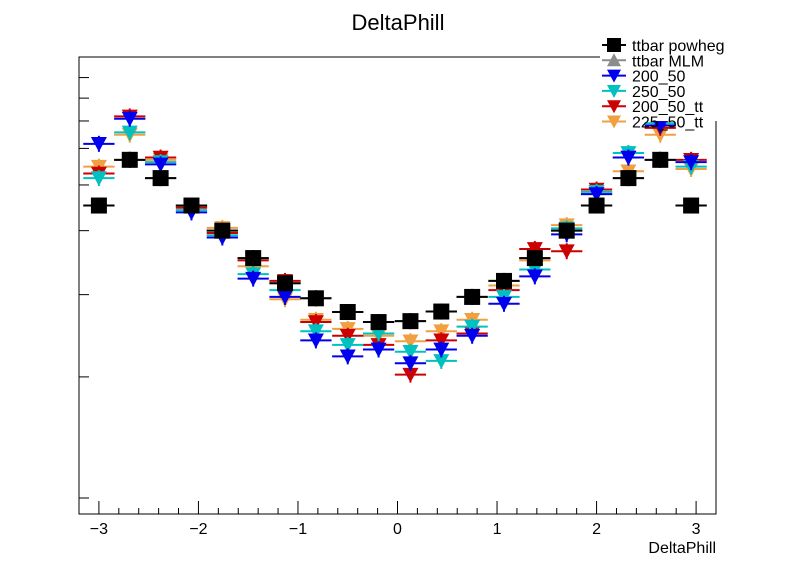  What do you see at coordinates (678, 46) in the screenshot?
I see `legend-label: ttbar powheg` at bounding box center [678, 46].